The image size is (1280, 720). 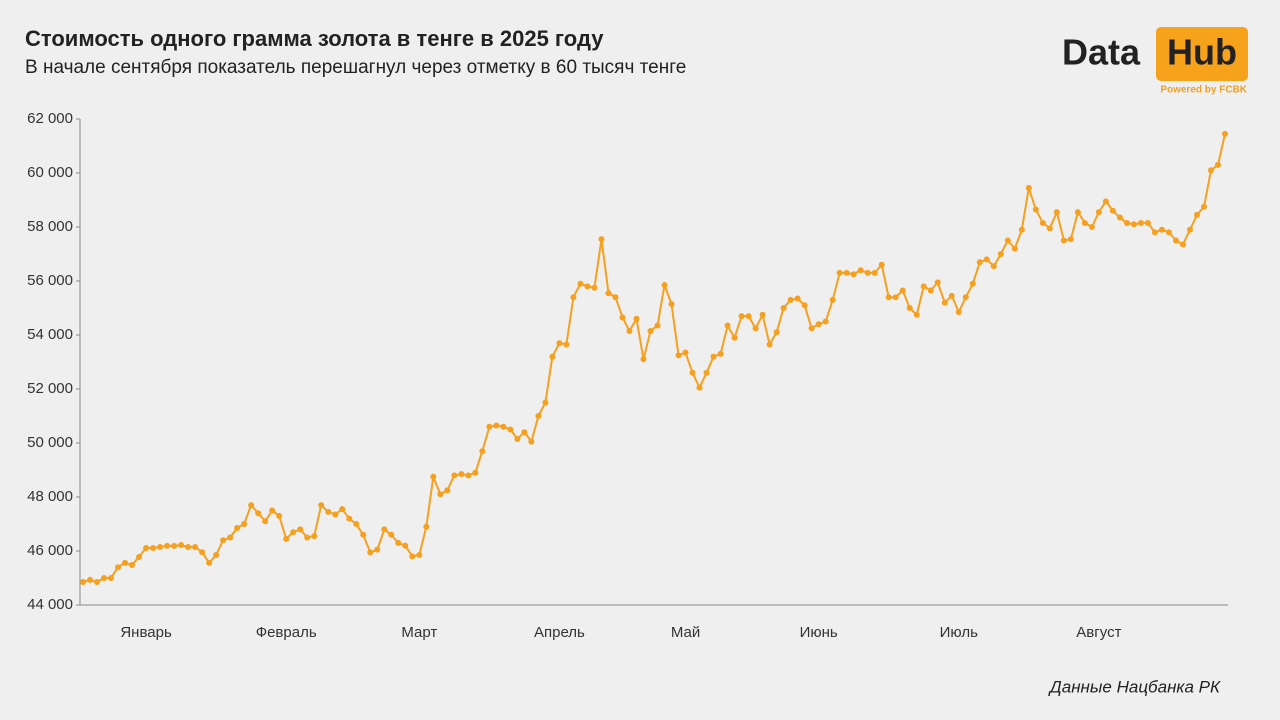 What do you see at coordinates (819, 632) in the screenshot?
I see `x-tick-label: Июнь` at bounding box center [819, 632].